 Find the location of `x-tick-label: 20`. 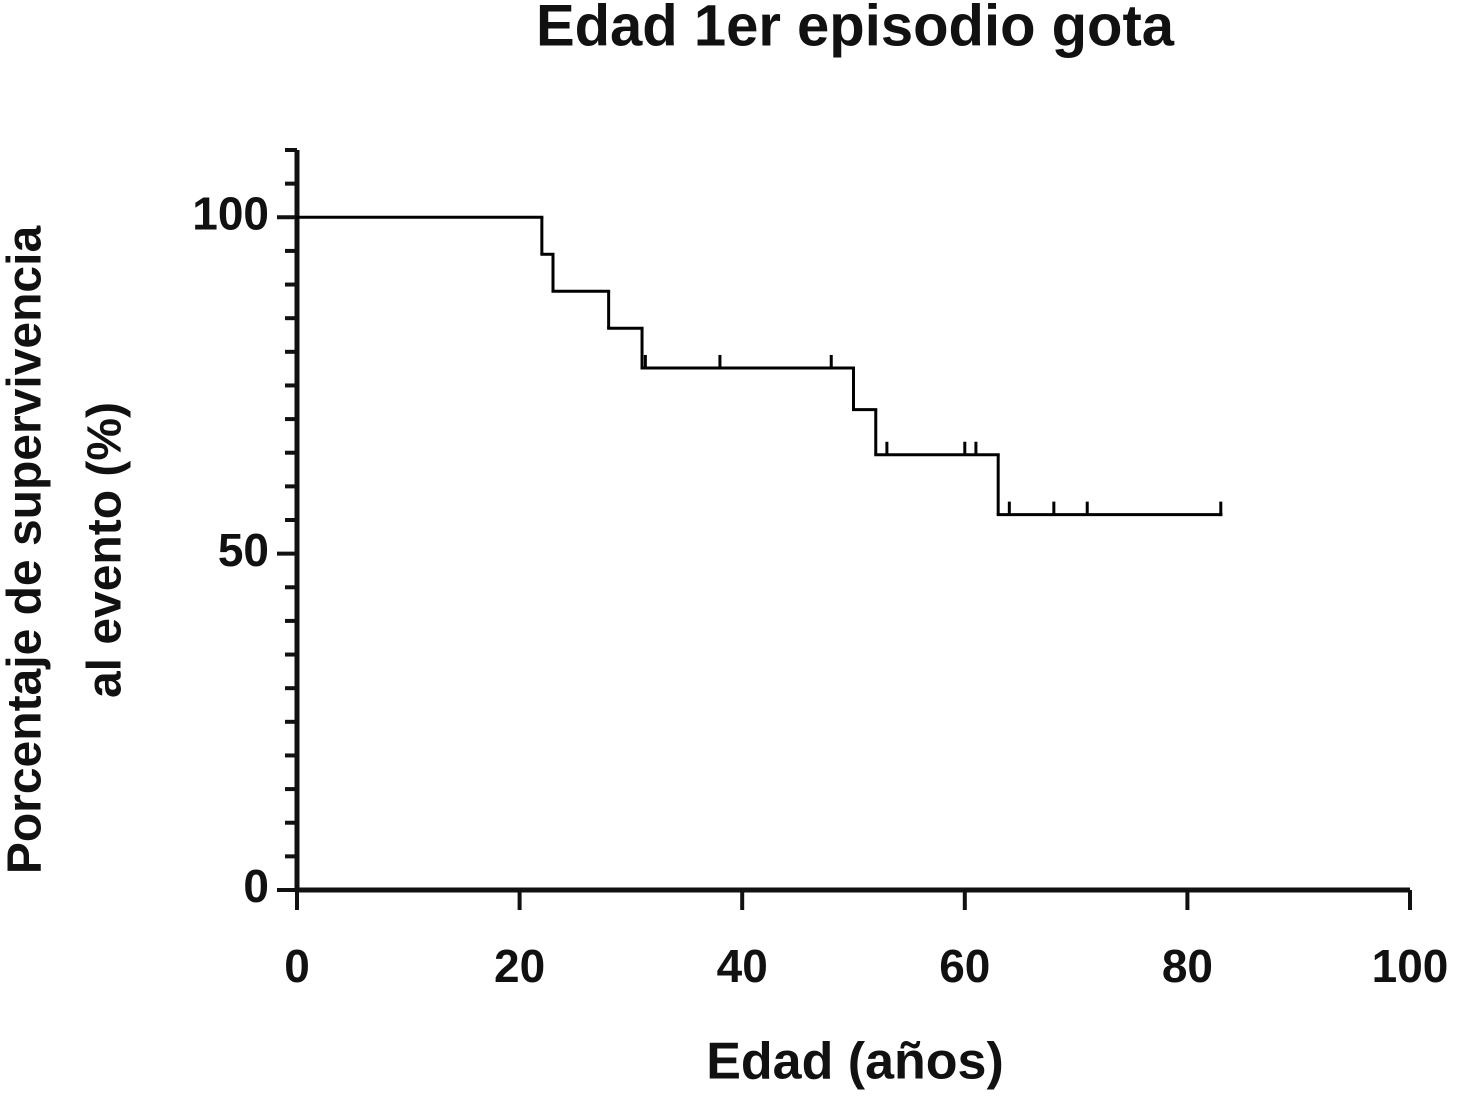

x-tick-label: 20 is located at coordinates (519, 966).